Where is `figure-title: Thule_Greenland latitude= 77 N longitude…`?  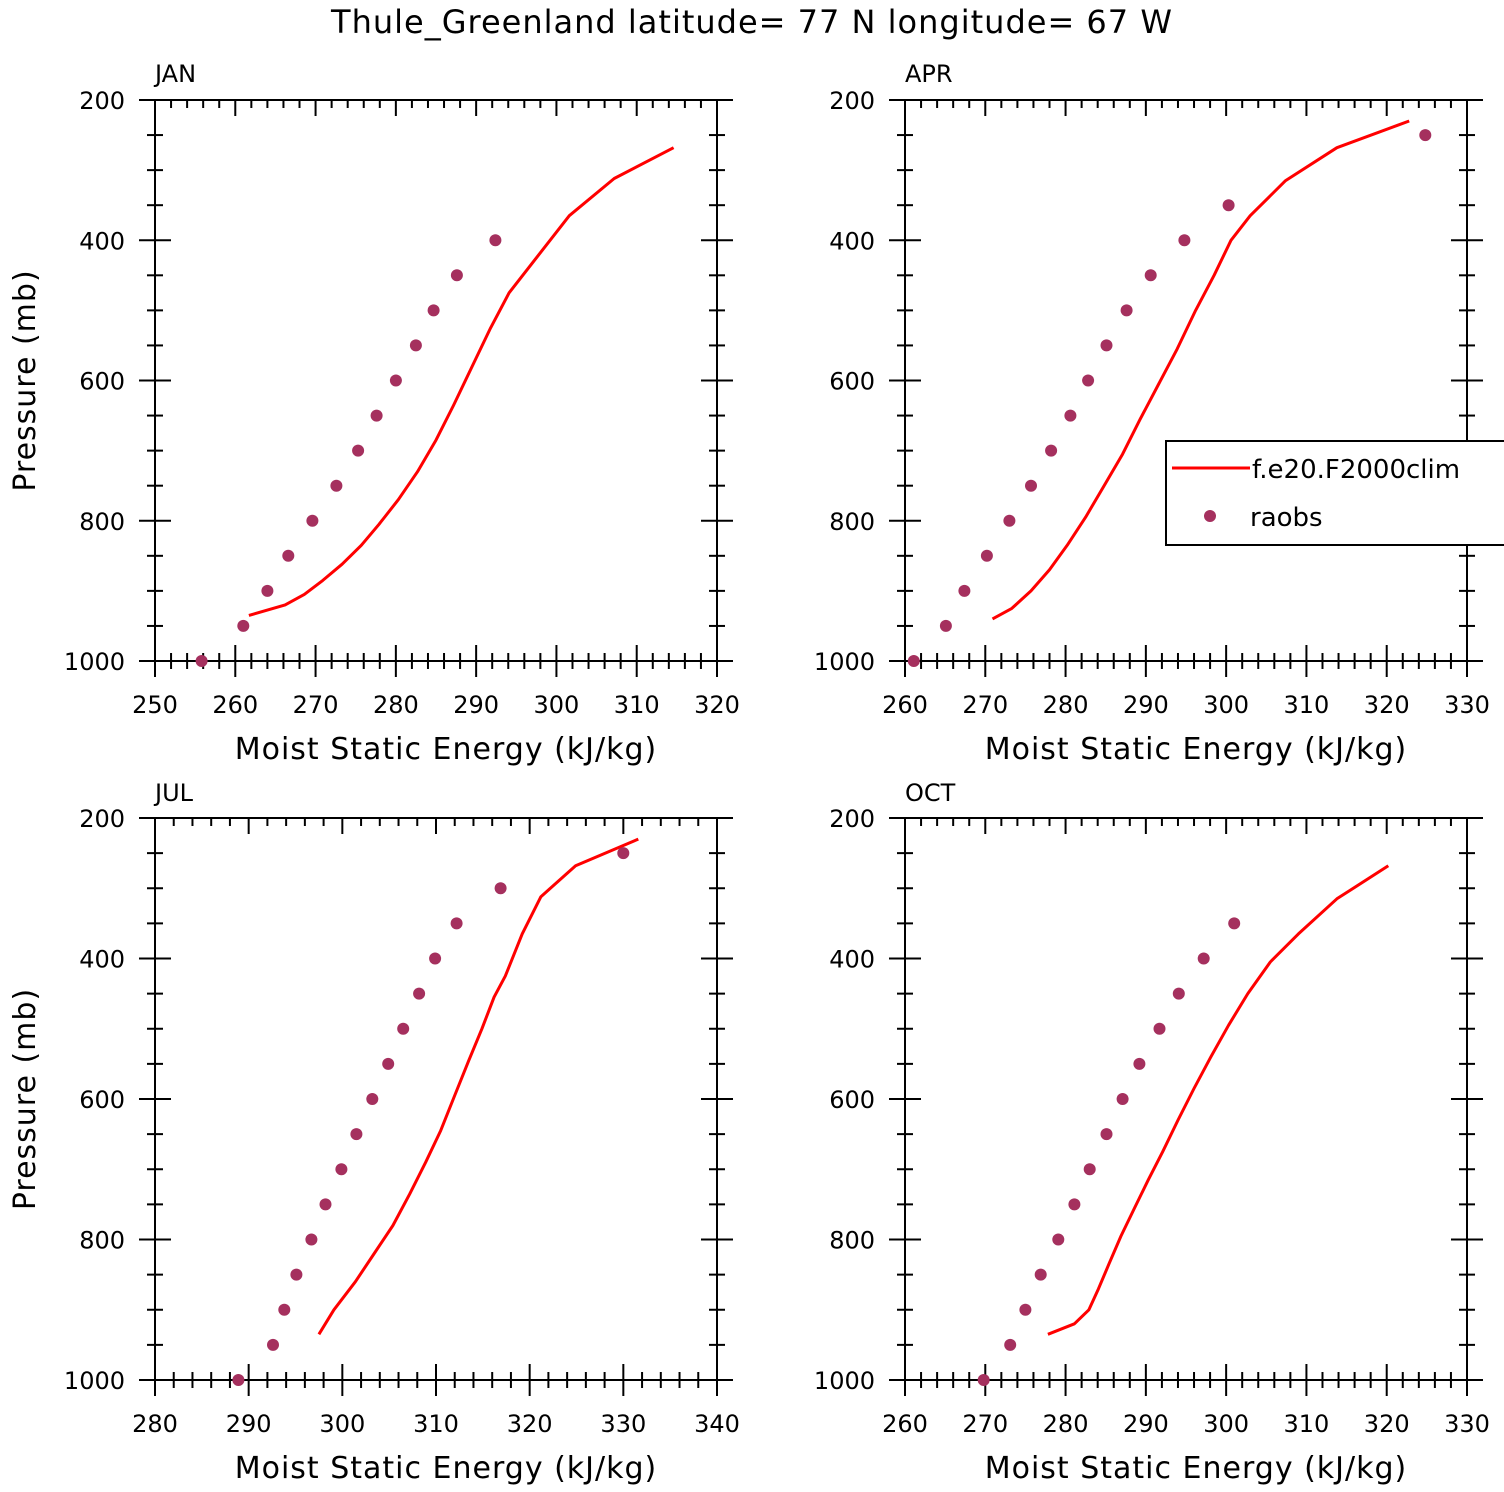 figure-title: Thule_Greenland latitude= 77 N longitude… is located at coordinates (751, 22).